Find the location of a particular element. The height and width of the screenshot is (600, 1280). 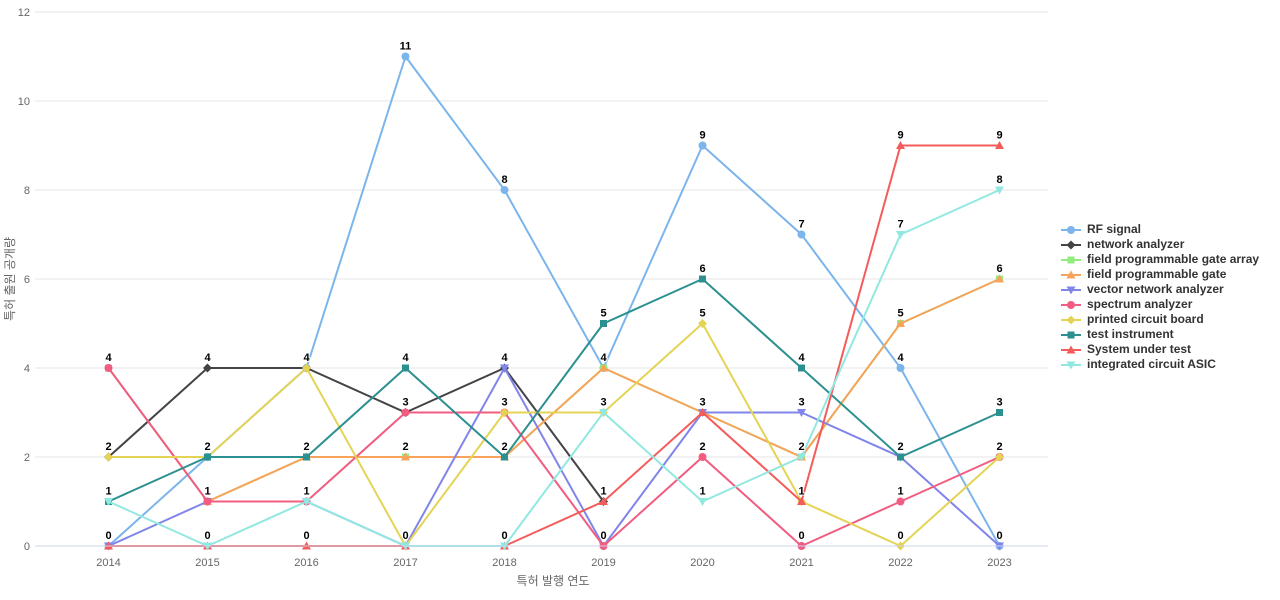

data-point-label: 6 is located at coordinates (999, 269).